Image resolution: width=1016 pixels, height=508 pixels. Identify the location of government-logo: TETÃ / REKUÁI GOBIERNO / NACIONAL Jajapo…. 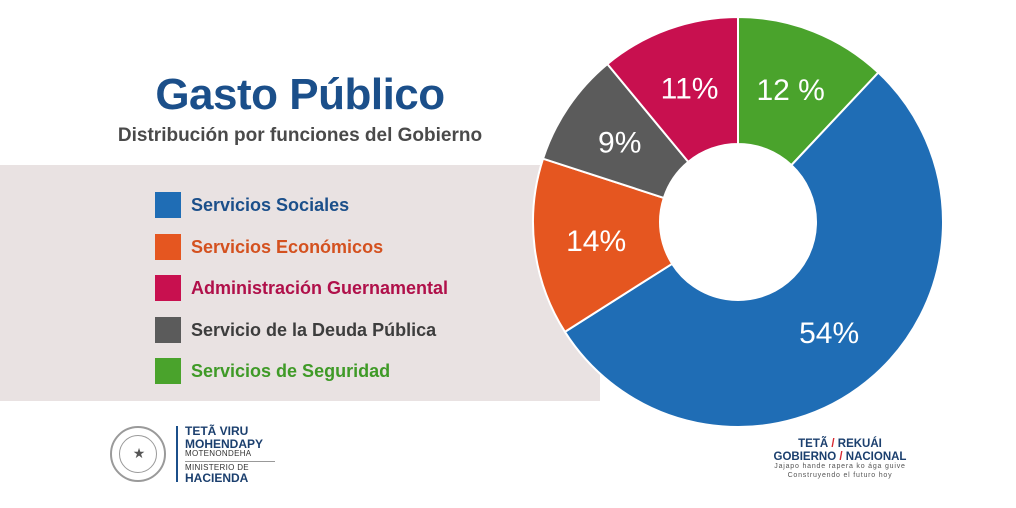
(840, 463).